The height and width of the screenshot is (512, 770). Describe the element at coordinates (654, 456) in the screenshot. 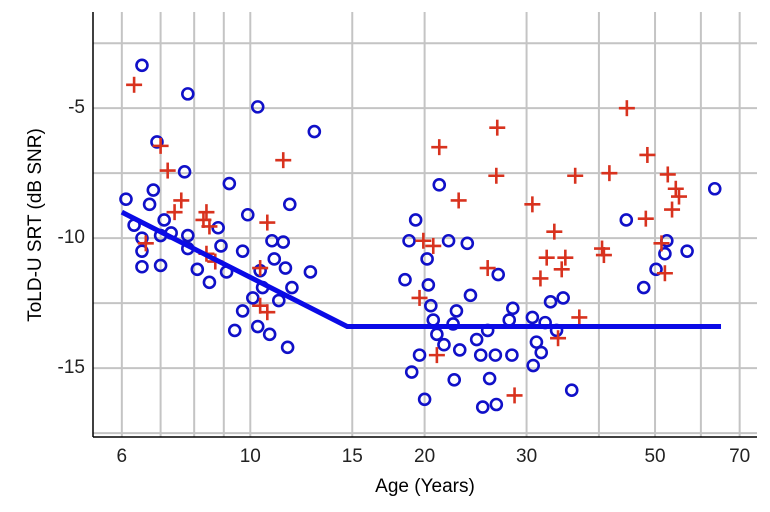

I see `x-tick-label: 50` at that location.